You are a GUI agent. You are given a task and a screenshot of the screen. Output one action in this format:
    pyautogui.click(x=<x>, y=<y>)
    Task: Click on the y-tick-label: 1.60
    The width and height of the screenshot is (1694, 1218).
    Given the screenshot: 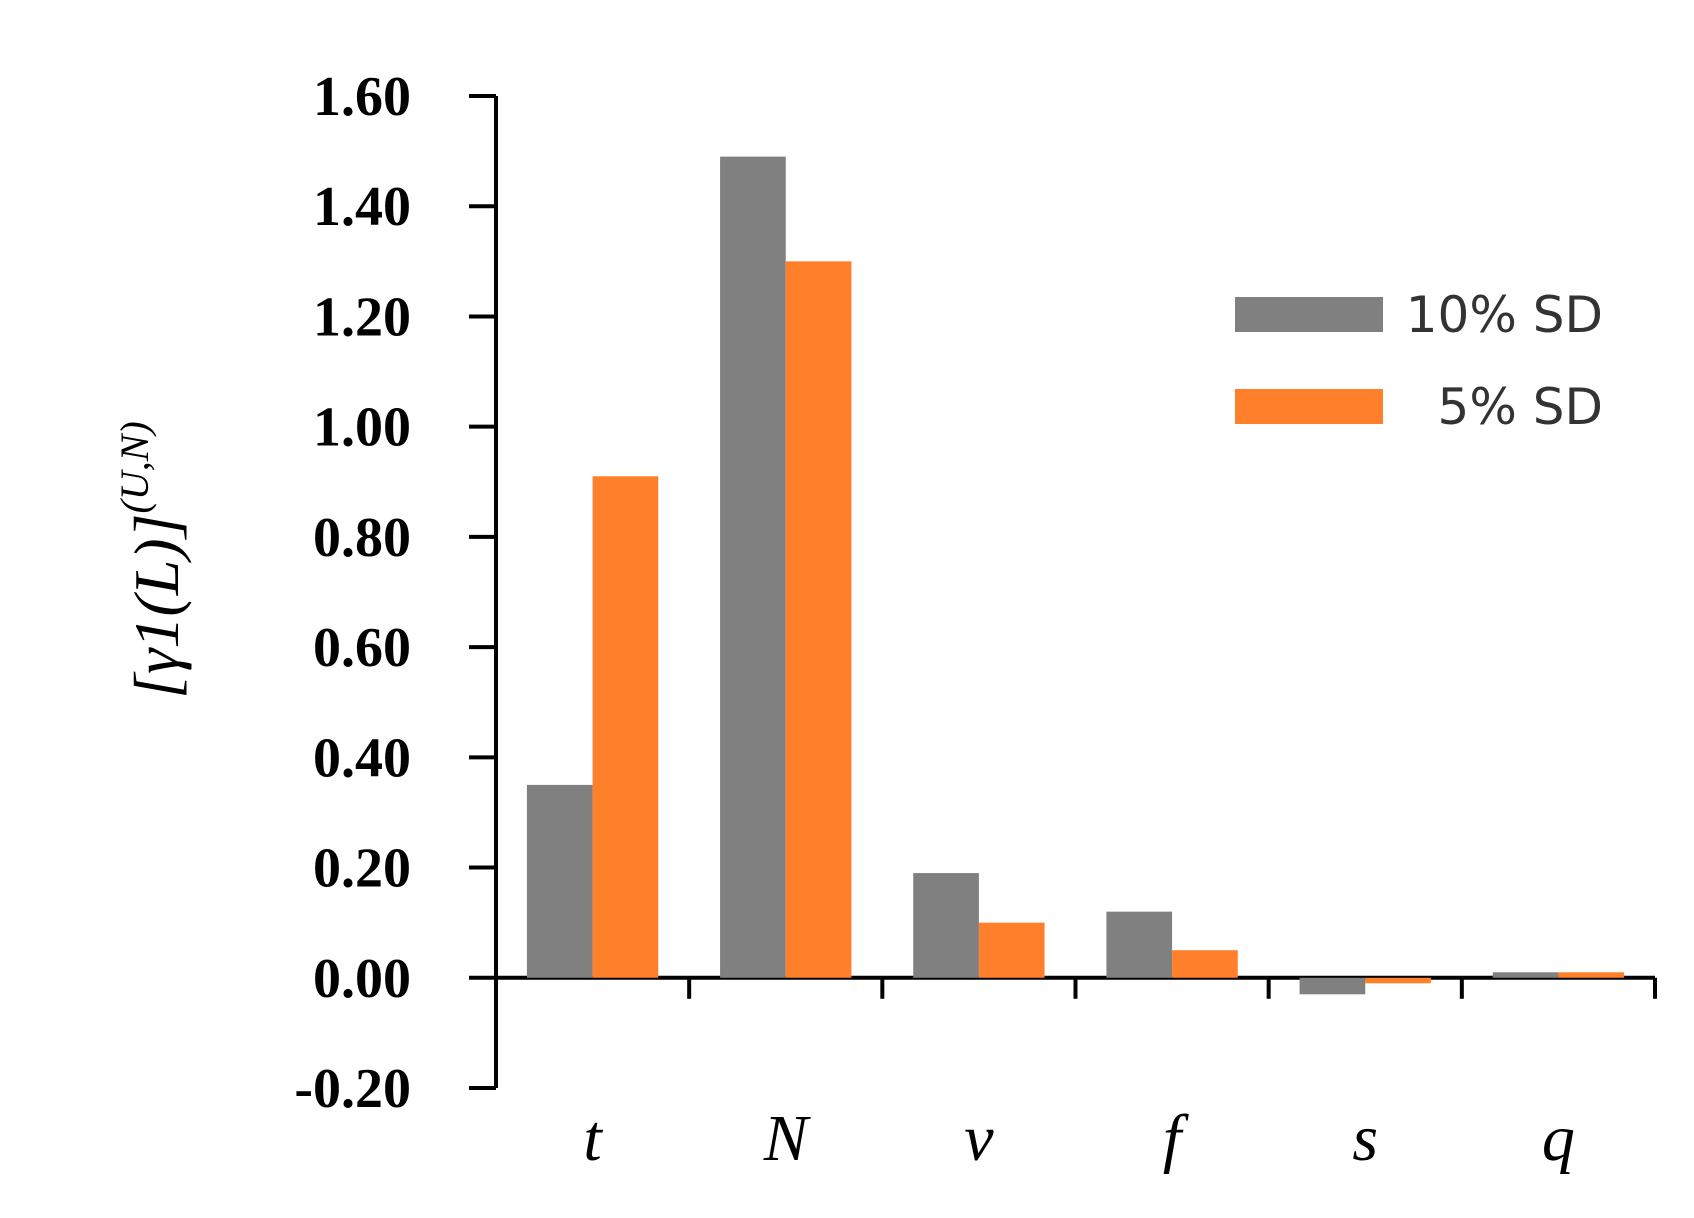 What is the action you would take?
    pyautogui.click(x=362, y=97)
    